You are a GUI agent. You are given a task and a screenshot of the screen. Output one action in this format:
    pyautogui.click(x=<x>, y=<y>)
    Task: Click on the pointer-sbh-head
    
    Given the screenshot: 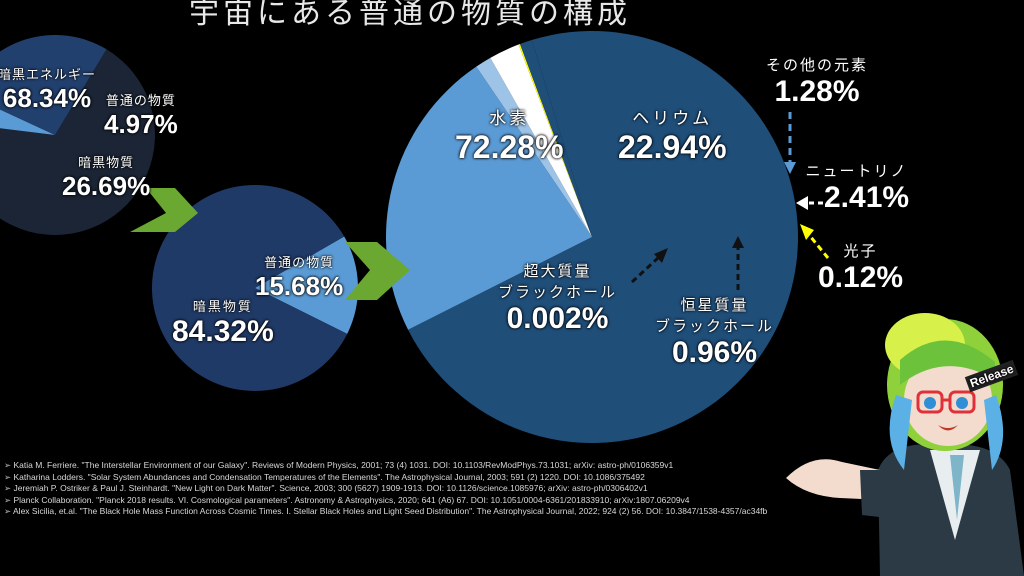 What is the action you would take?
    pyautogui.click(x=738, y=242)
    